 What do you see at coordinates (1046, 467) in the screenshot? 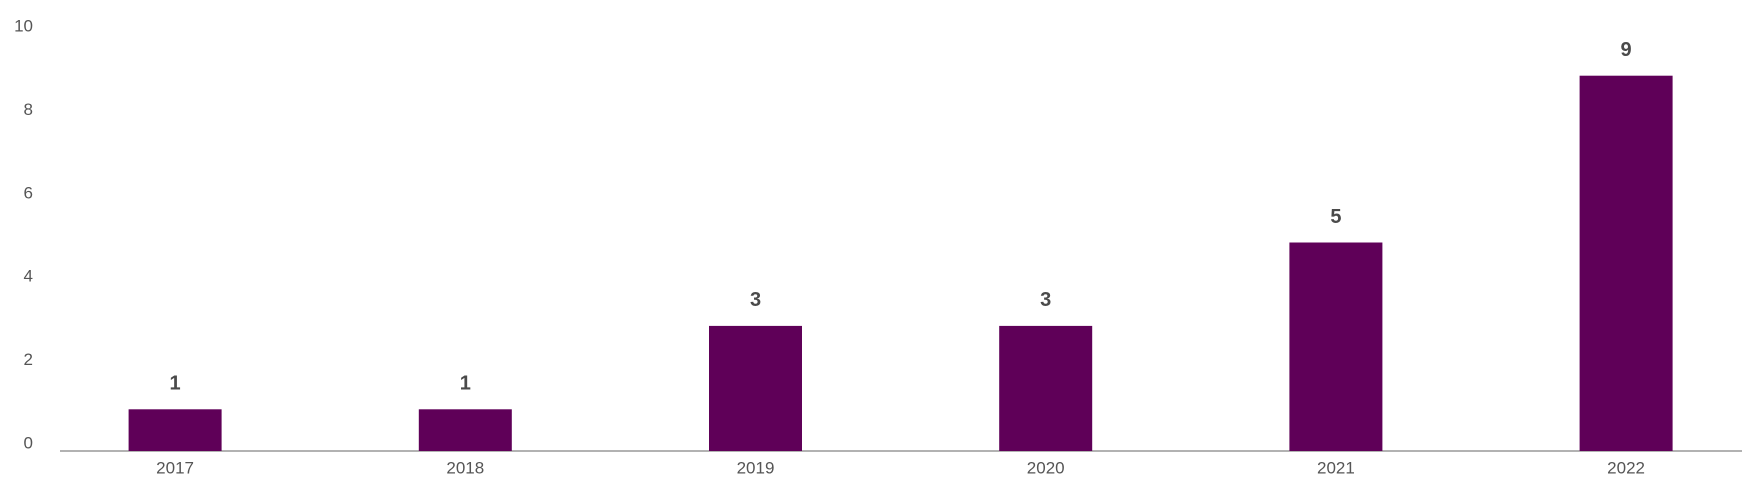
I see `x-tick-label: 2020` at bounding box center [1046, 467].